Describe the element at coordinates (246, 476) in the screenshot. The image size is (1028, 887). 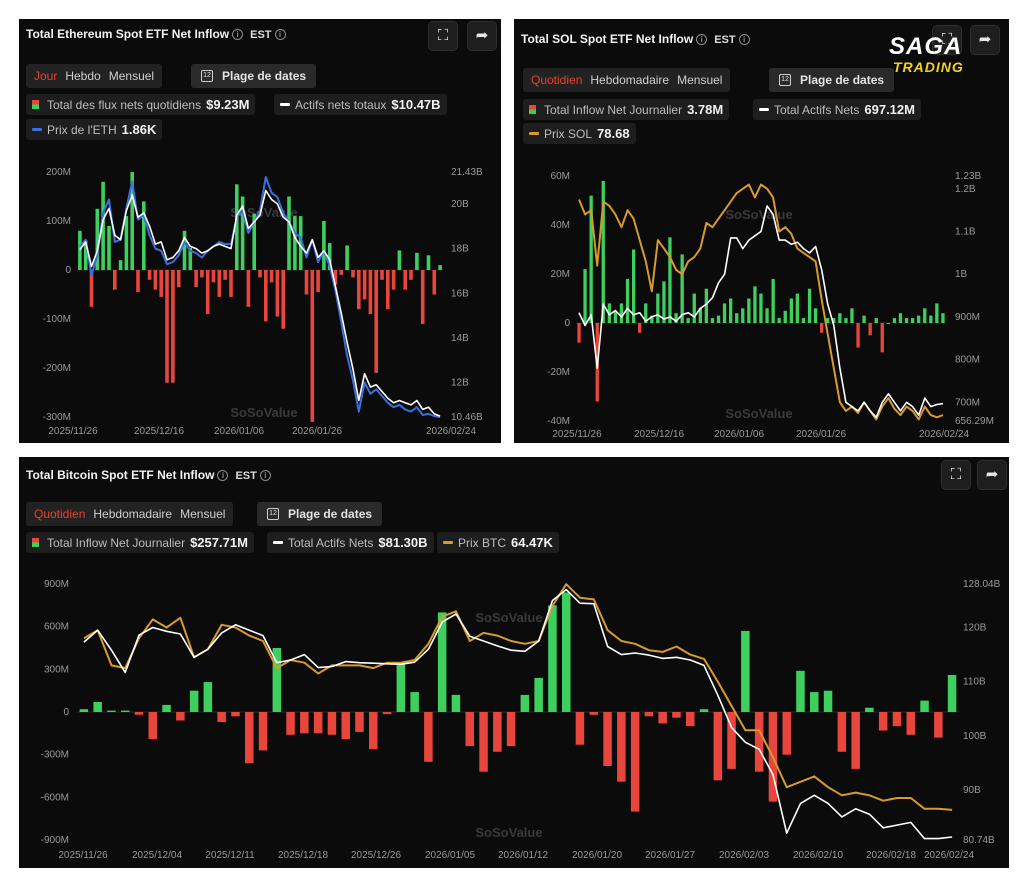
I see `btc-timezone: EST` at that location.